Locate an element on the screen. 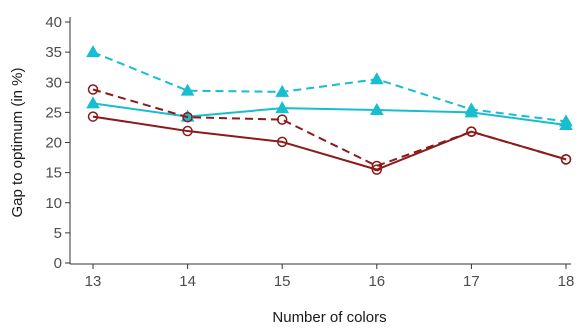 The height and width of the screenshot is (329, 584). y-axis-title: Gap to optimum (in %) is located at coordinates (17, 142).